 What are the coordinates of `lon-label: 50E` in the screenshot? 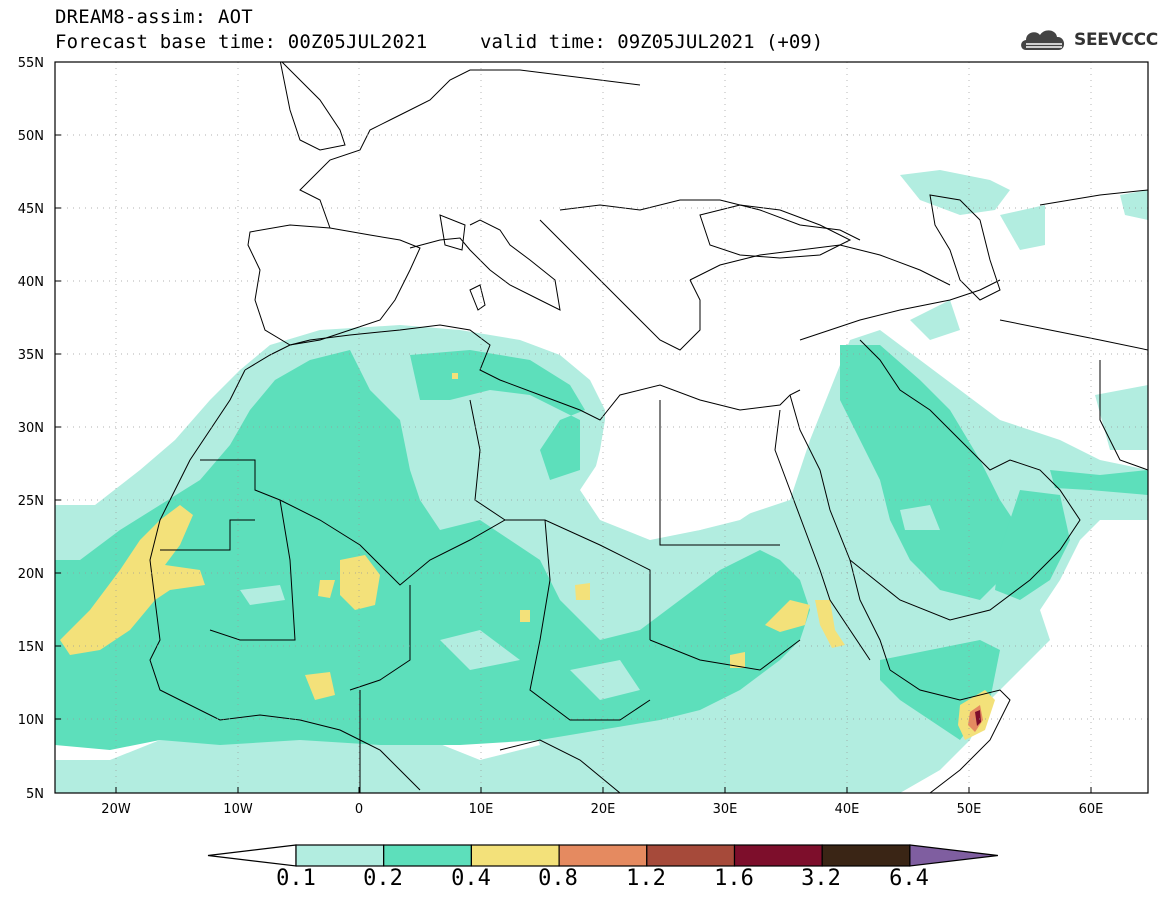 It's located at (969, 809).